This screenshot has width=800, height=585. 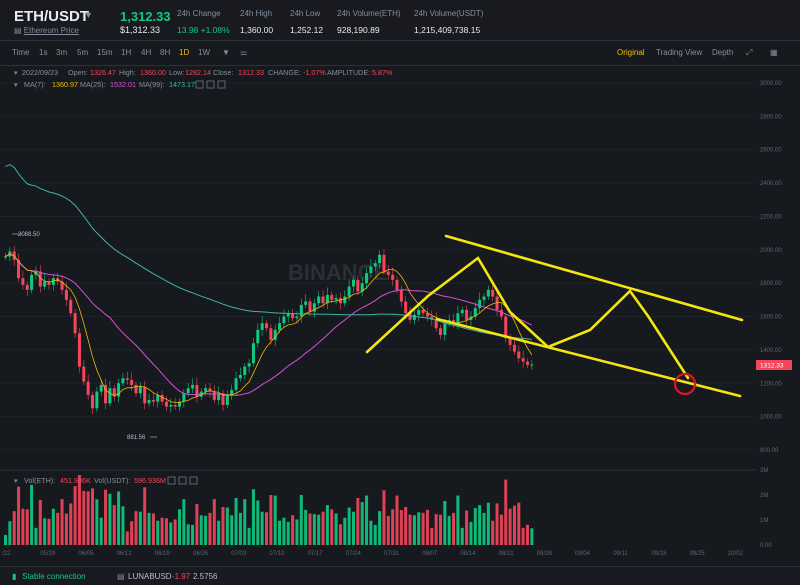 I want to click on interval-15m: 15m, so click(x=105, y=52).